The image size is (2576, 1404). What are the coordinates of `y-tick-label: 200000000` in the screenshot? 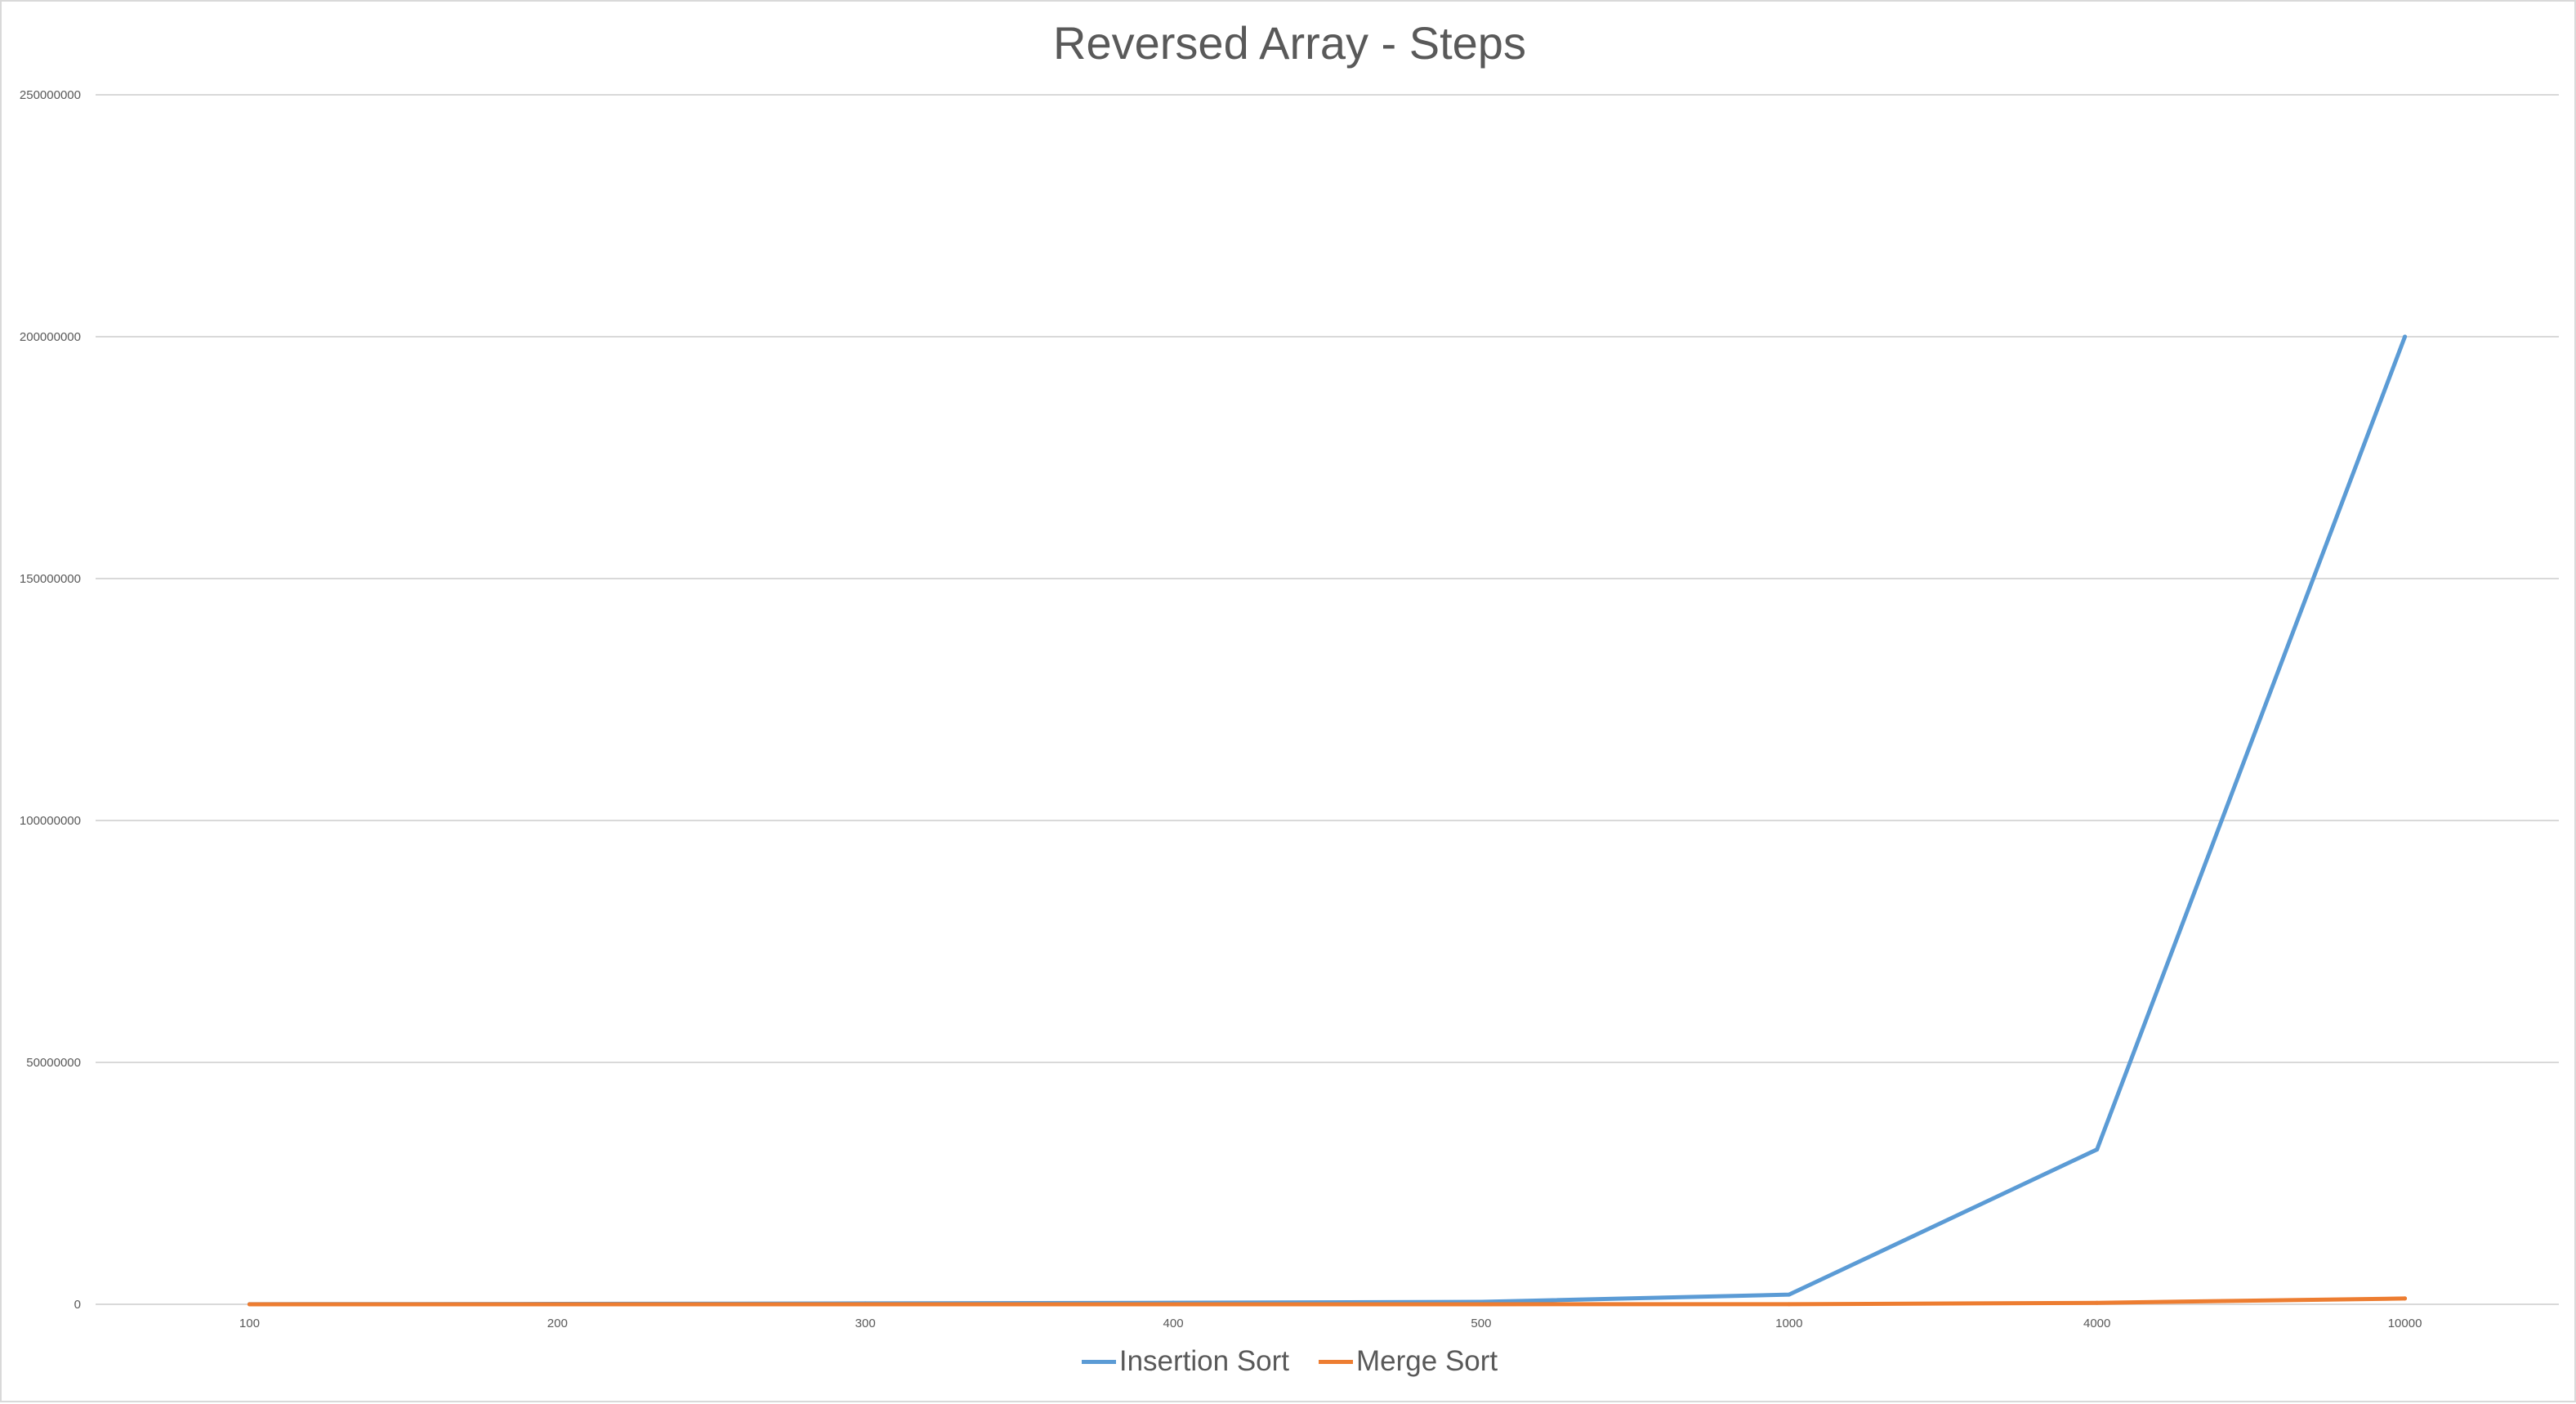 It's located at (51, 337).